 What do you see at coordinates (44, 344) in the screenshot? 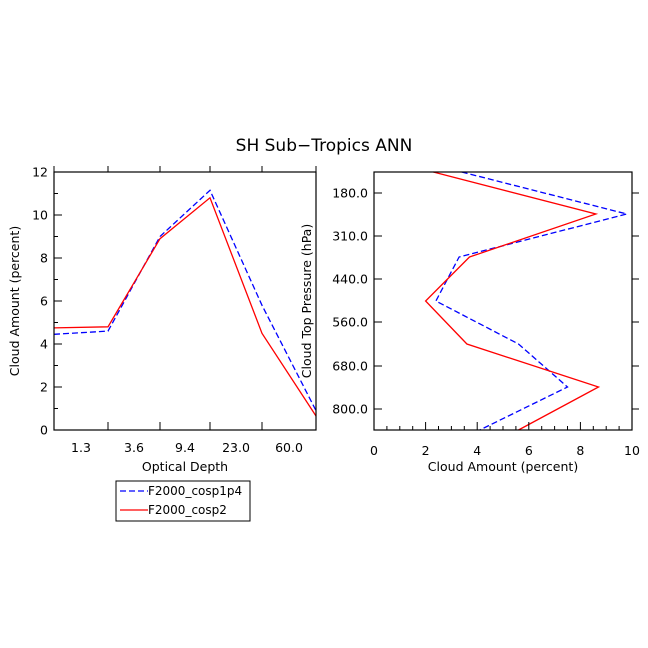
I see `left-y-tick-label: 4` at bounding box center [44, 344].